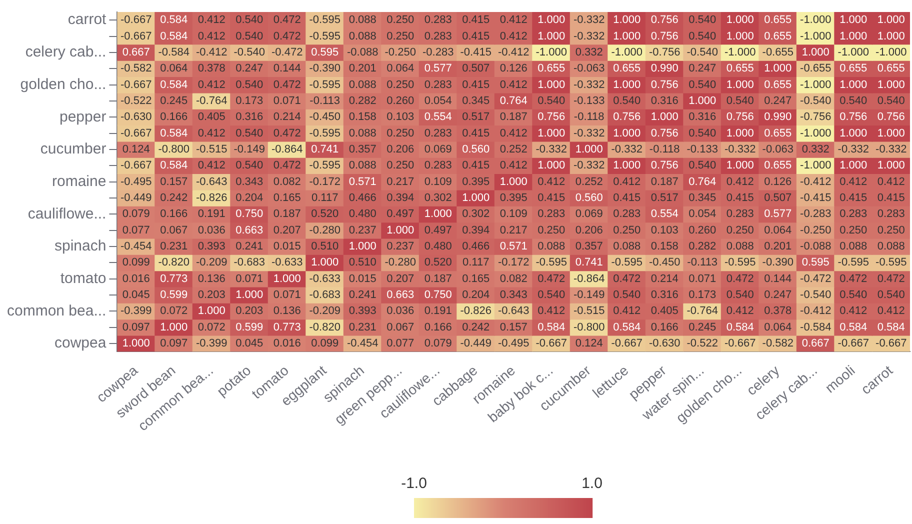 The height and width of the screenshot is (524, 912). I want to click on data-label: 0.237, so click(362, 230).